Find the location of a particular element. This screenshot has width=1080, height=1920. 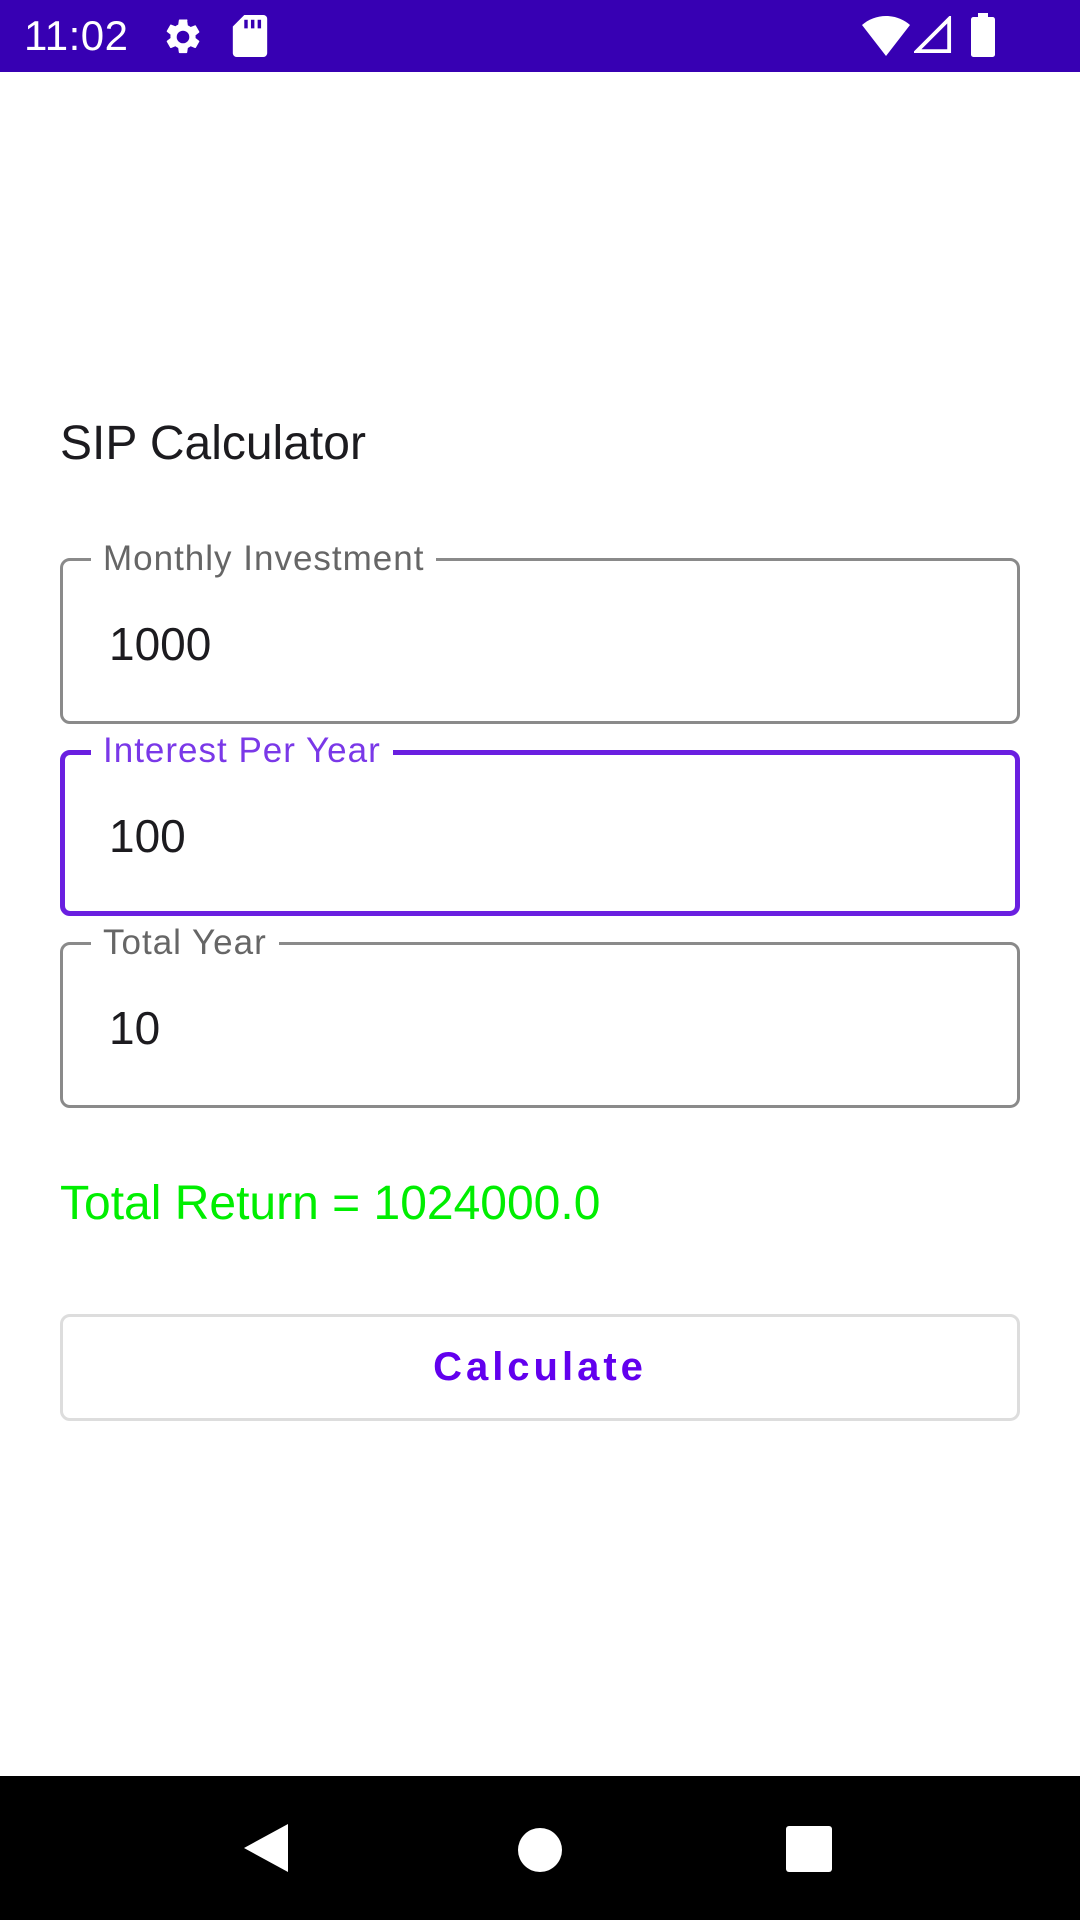

navigation-bar is located at coordinates (540, 1848).